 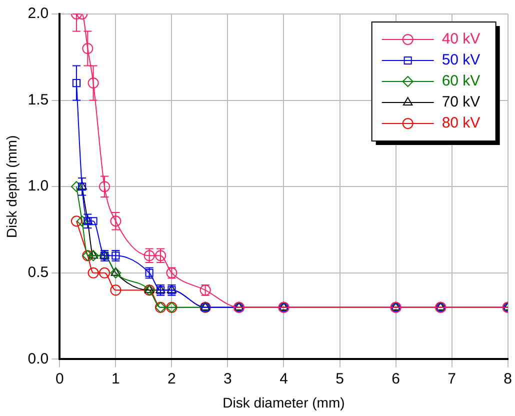 What do you see at coordinates (461, 60) in the screenshot?
I see `legend-label: 50 kV` at bounding box center [461, 60].